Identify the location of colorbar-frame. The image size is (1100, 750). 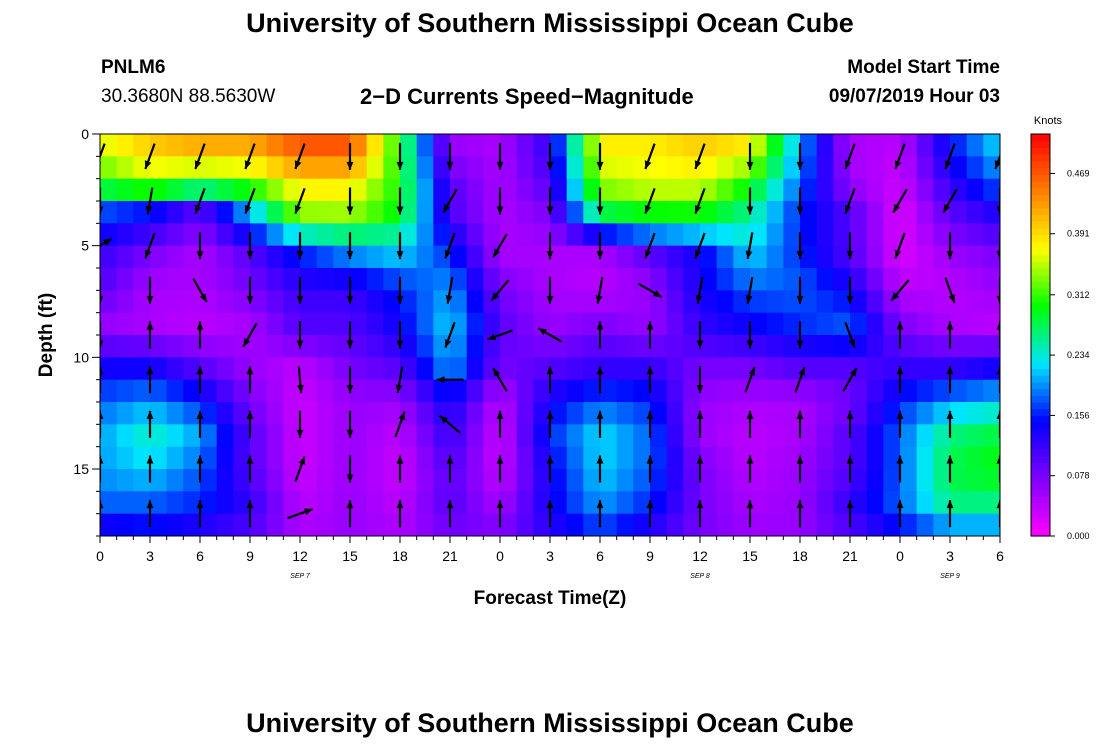
(1040, 335).